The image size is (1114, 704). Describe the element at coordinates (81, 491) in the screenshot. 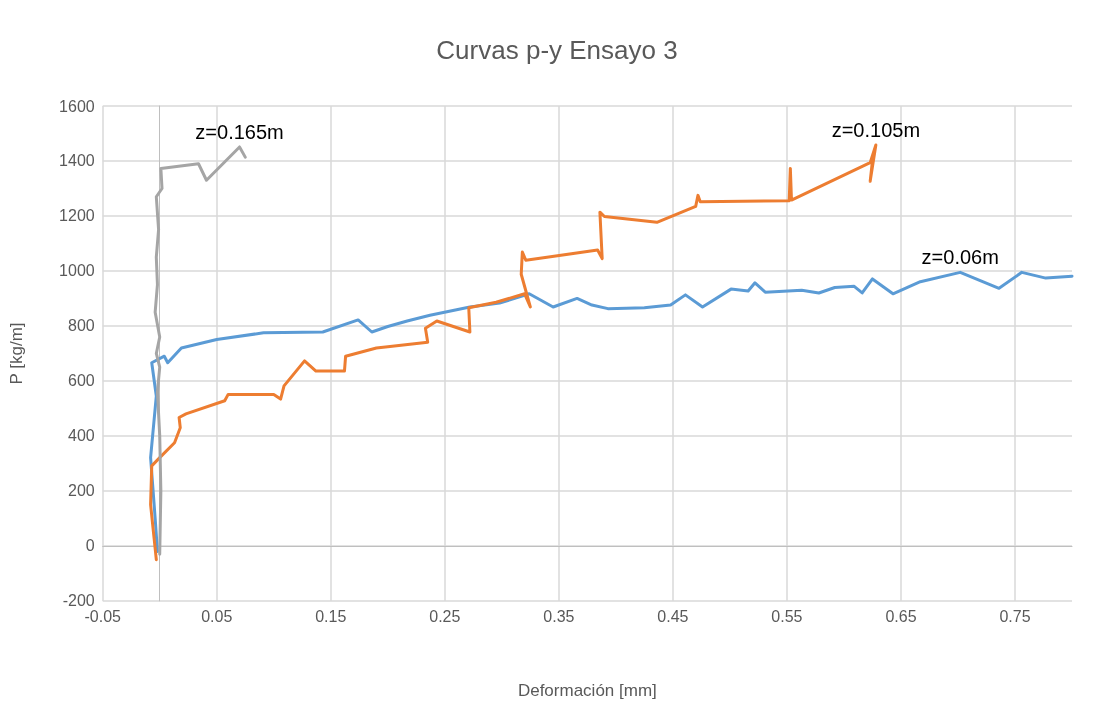

I see `y-tick-label: 200` at that location.